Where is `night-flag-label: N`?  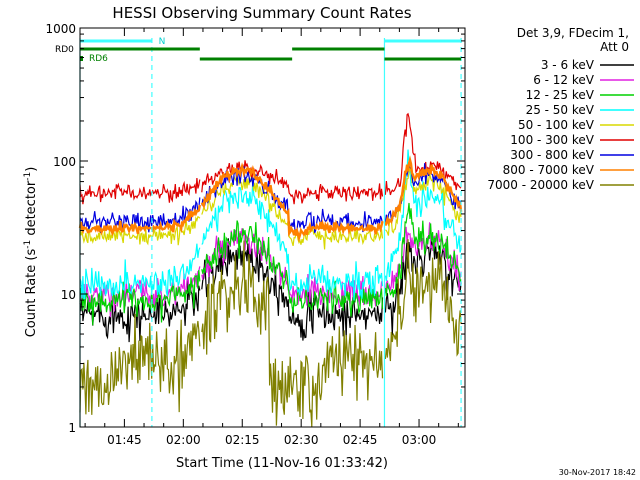
night-flag-label: N is located at coordinates (162, 42).